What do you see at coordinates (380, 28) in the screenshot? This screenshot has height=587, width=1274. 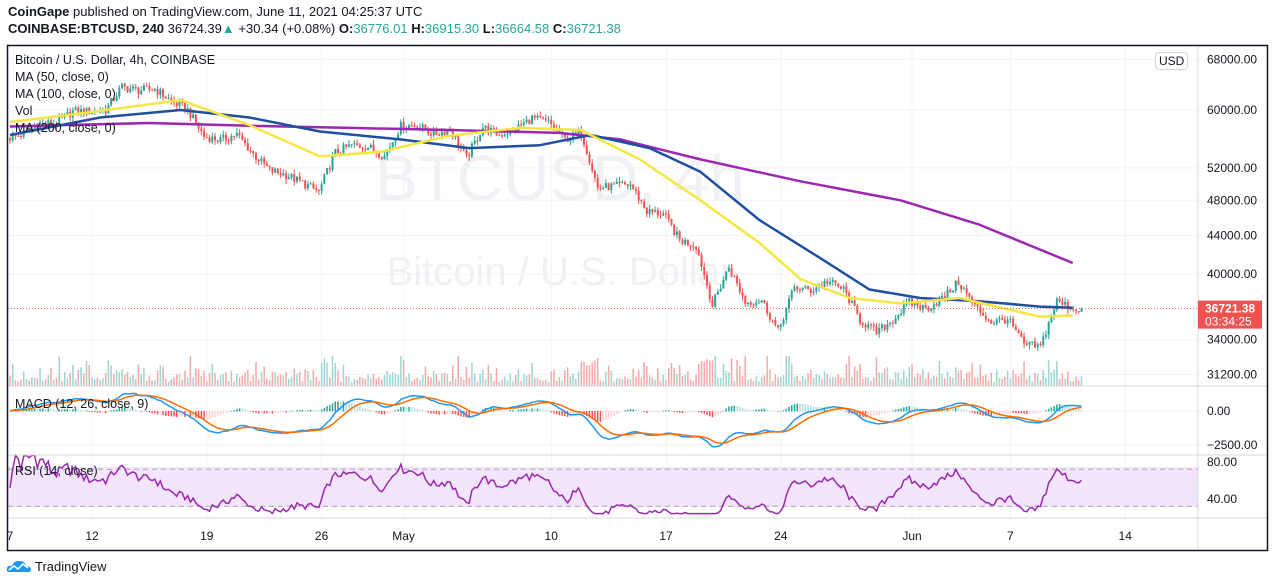 I see `open-value: 36776.01` at bounding box center [380, 28].